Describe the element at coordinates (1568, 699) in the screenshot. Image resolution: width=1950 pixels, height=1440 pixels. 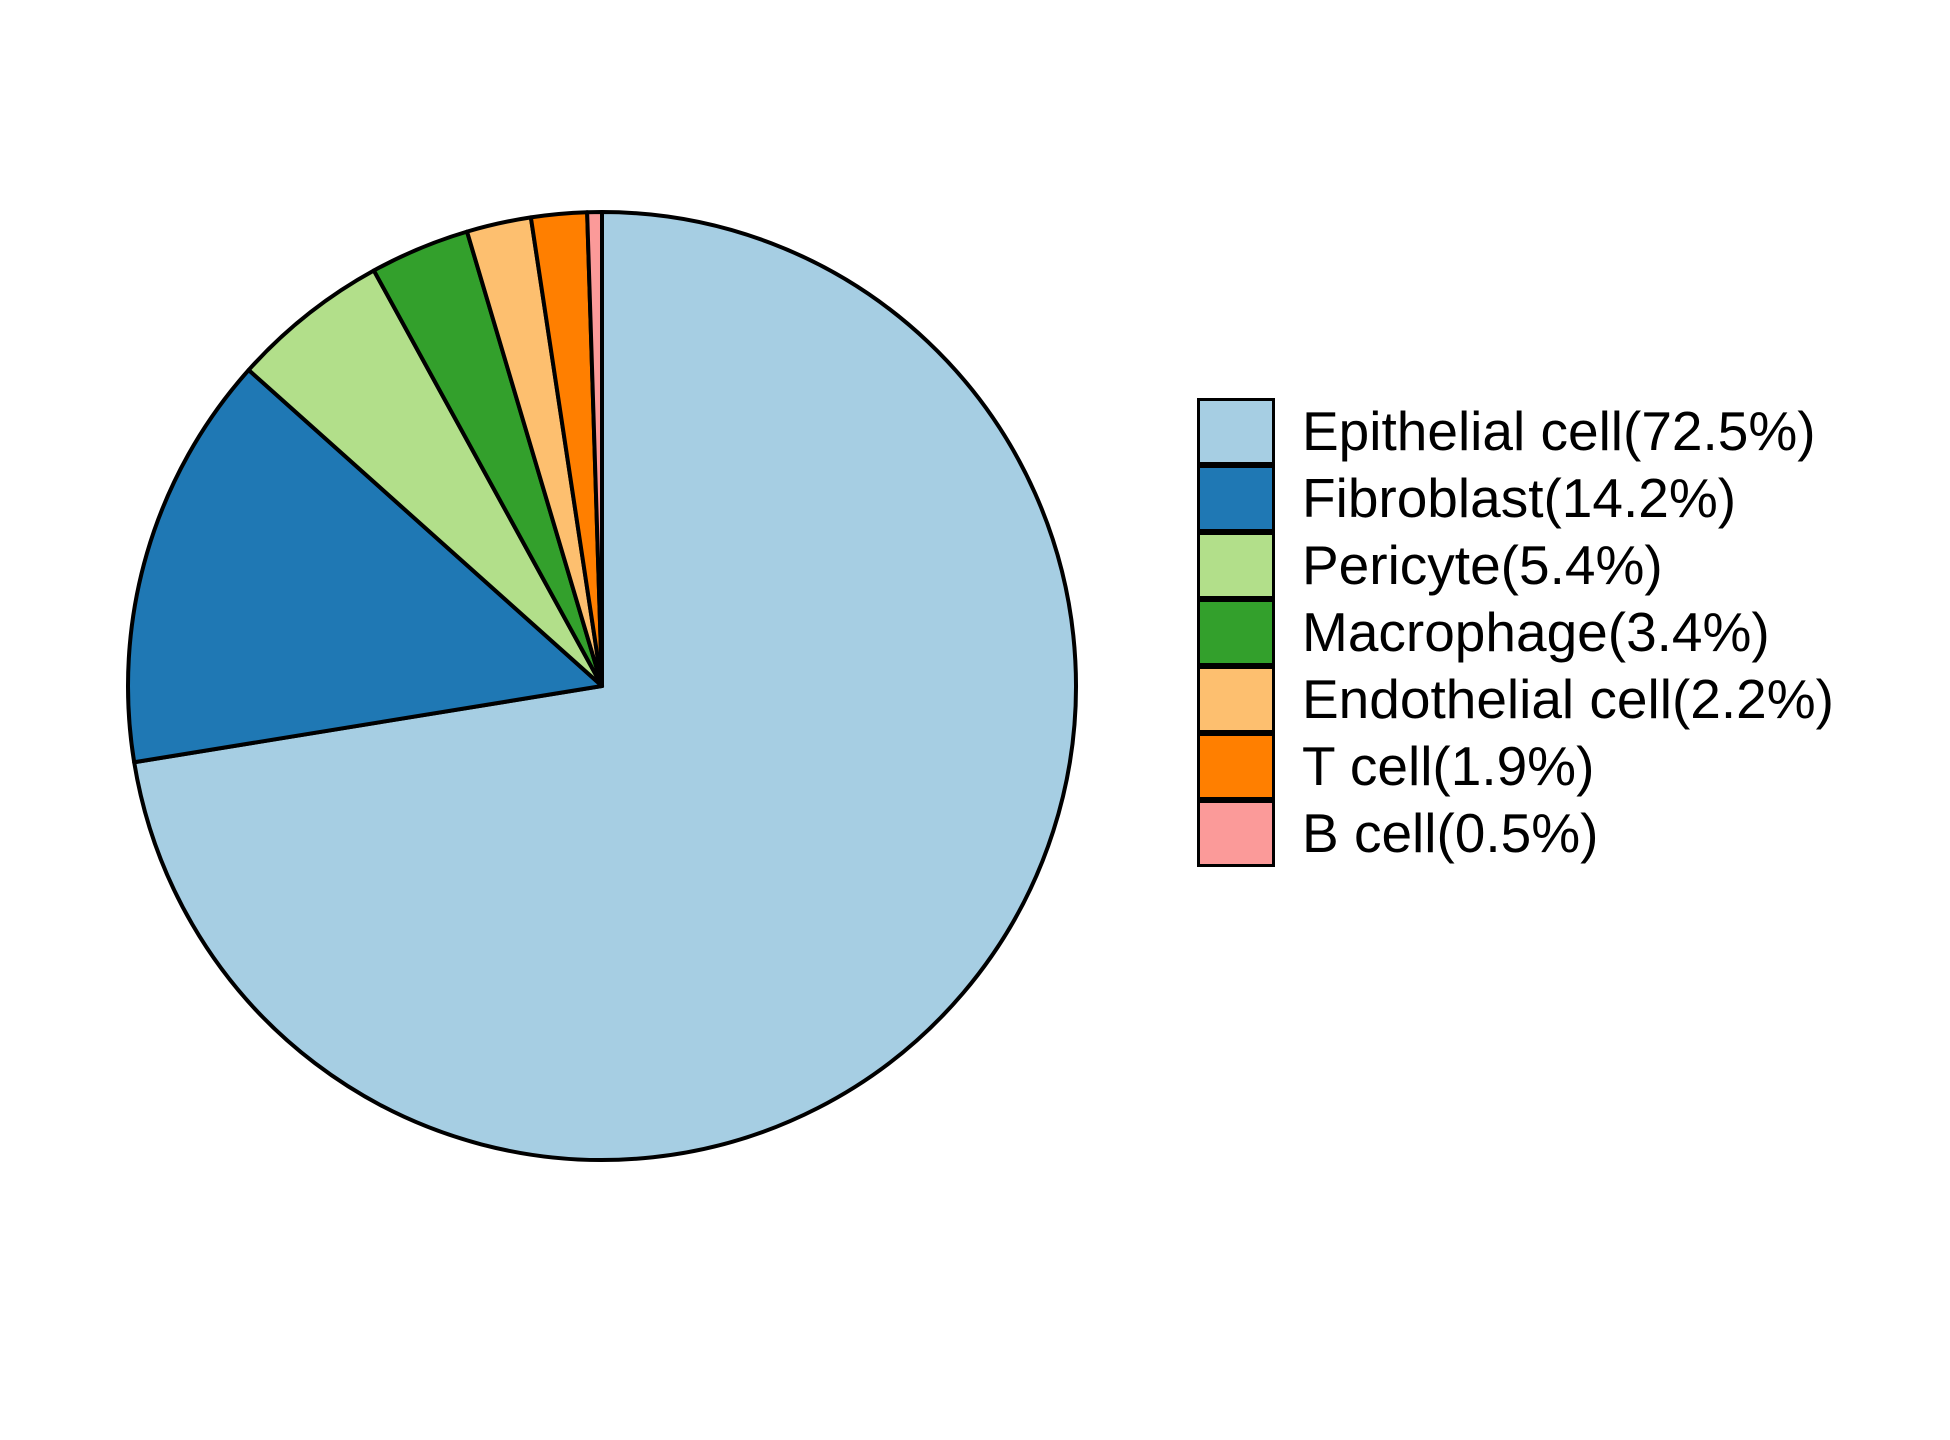
I see `legend-label-endothelial-cell: Endothelial cell(2.2%)` at that location.